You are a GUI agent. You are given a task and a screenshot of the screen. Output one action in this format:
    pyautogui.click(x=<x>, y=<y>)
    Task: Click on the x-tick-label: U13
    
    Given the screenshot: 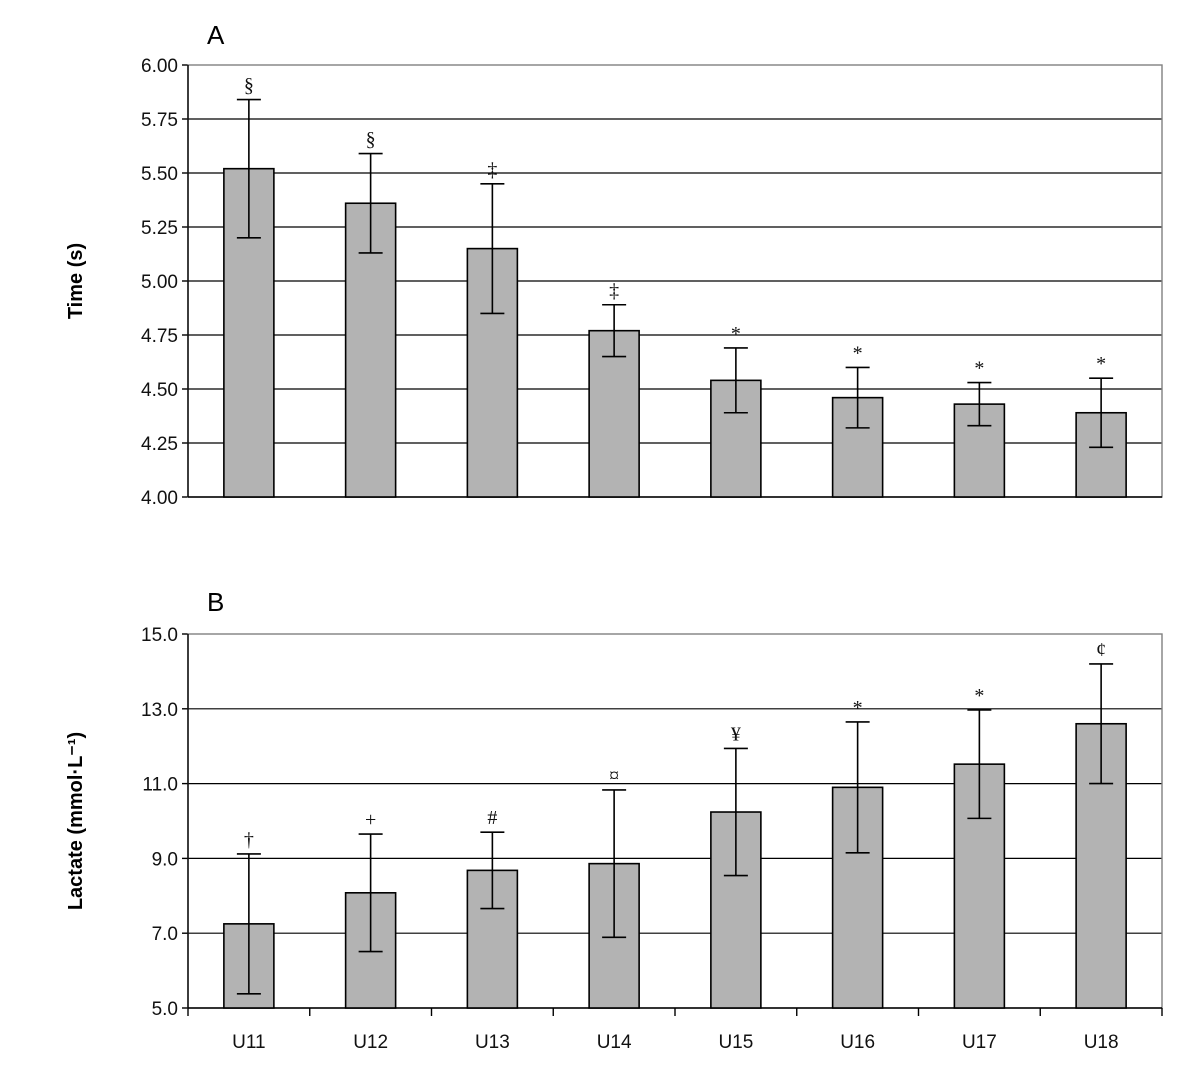 What is the action you would take?
    pyautogui.click(x=492, y=1042)
    